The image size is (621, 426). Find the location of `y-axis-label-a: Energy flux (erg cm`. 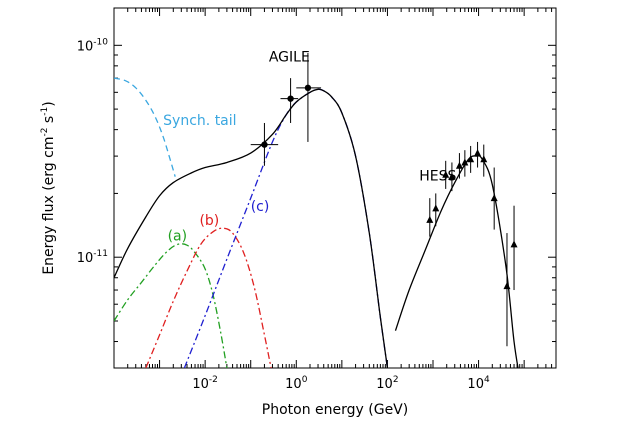

y-axis-label-a: Energy flux (erg cm is located at coordinates (49, 206).